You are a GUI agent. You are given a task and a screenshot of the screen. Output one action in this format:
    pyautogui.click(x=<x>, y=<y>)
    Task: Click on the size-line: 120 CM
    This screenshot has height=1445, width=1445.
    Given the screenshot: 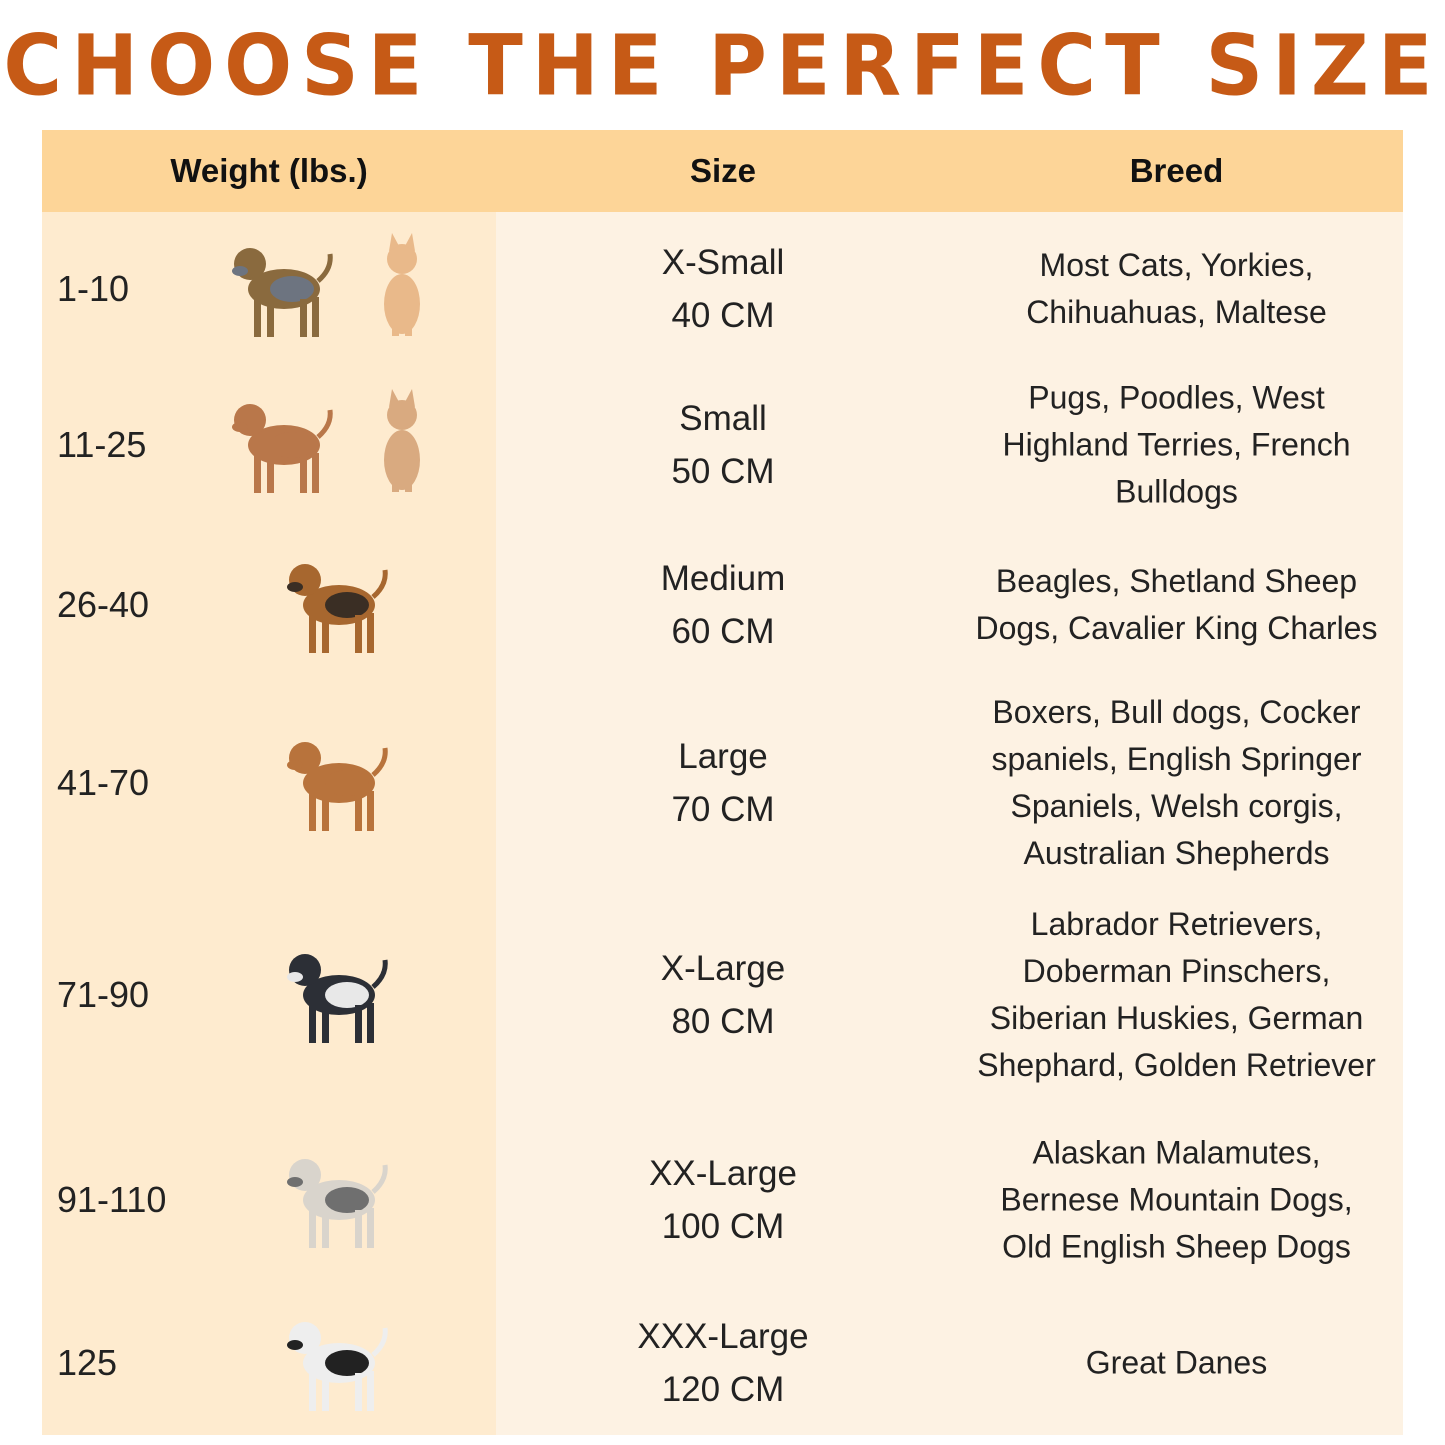 What is the action you would take?
    pyautogui.click(x=723, y=1389)
    